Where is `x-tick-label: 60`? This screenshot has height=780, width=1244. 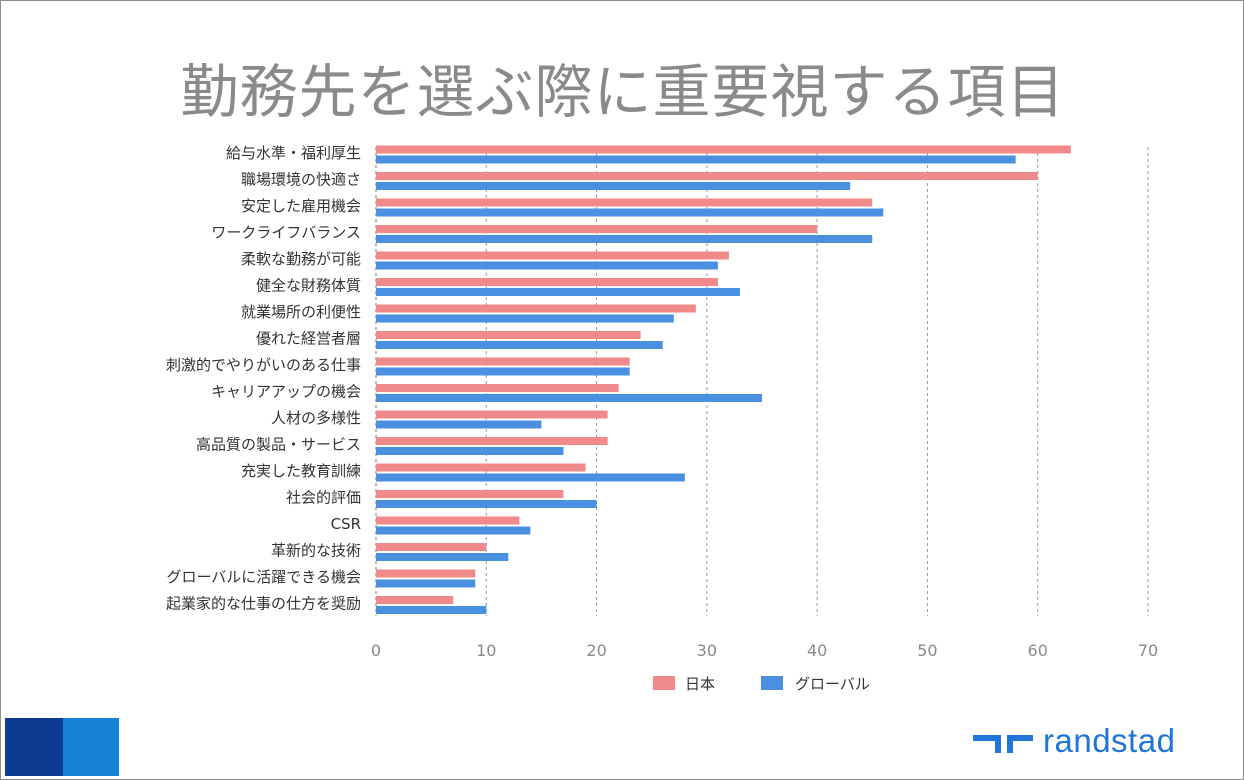
x-tick-label: 60 is located at coordinates (1038, 650).